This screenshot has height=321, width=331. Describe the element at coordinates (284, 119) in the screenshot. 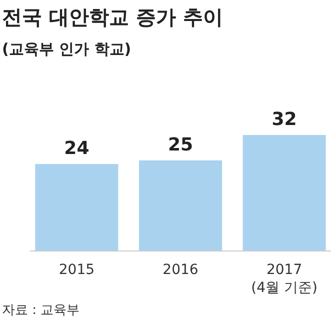

I see `data-label: 32` at that location.